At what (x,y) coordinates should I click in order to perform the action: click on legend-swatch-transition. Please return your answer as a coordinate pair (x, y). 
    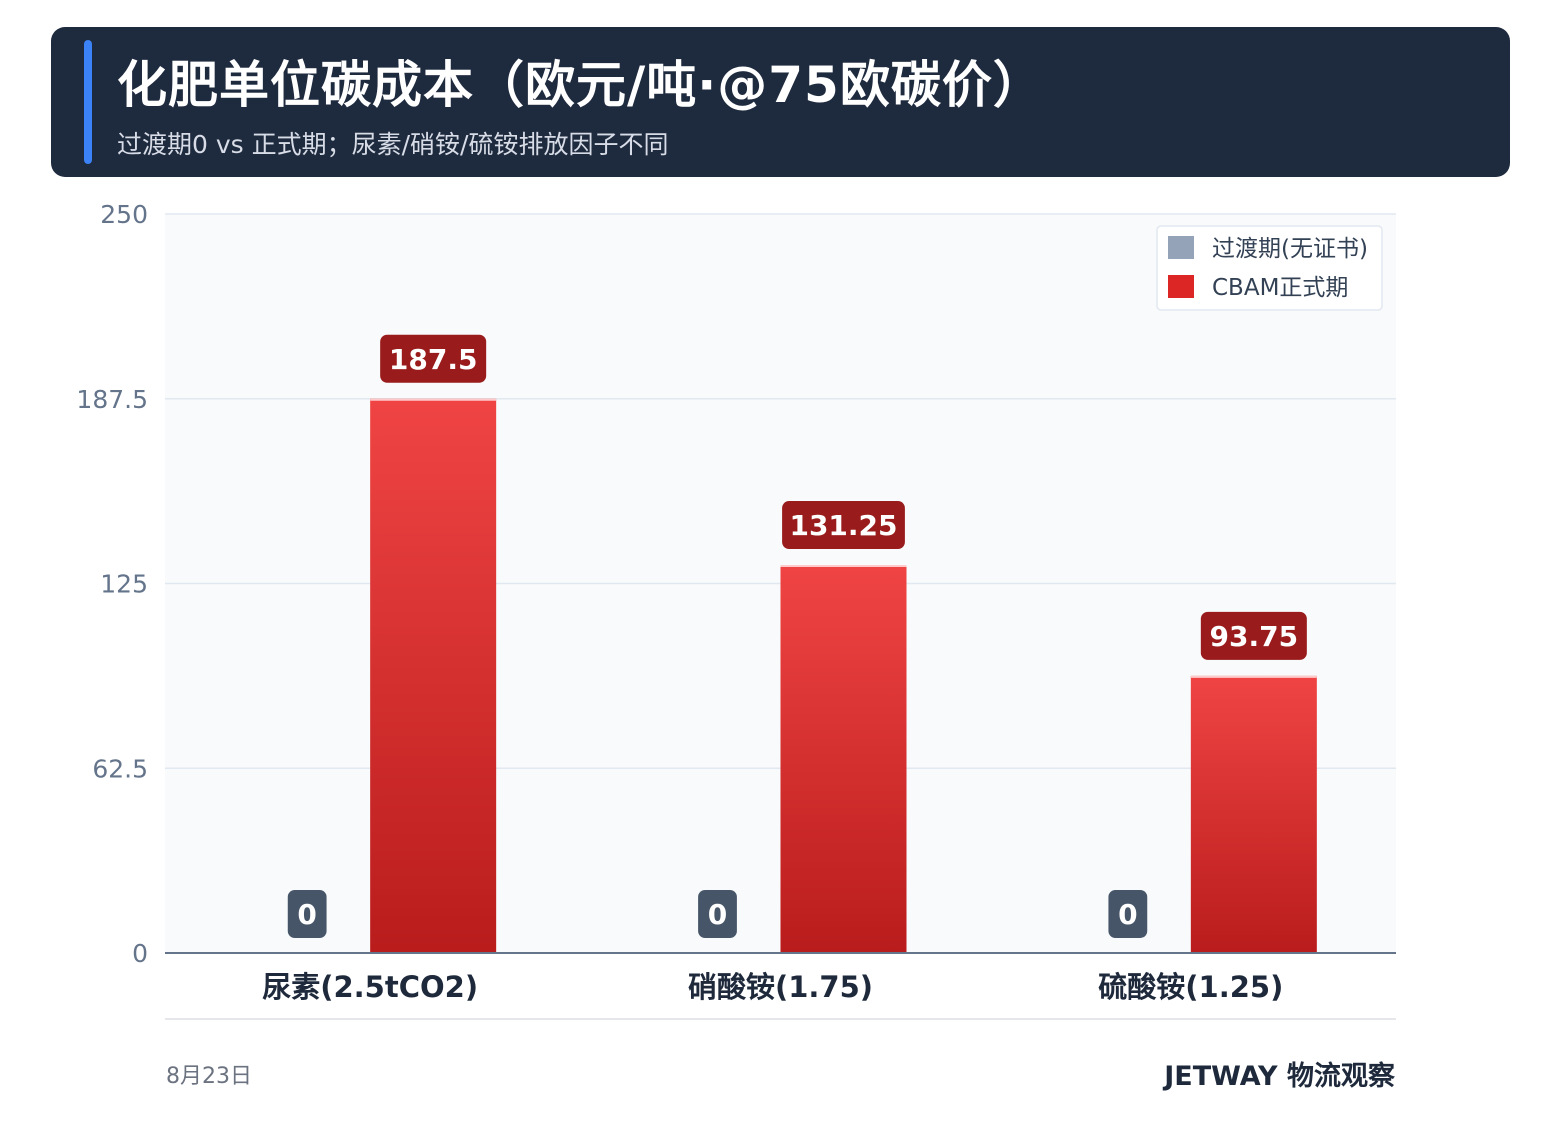
    Looking at the image, I should click on (1181, 247).